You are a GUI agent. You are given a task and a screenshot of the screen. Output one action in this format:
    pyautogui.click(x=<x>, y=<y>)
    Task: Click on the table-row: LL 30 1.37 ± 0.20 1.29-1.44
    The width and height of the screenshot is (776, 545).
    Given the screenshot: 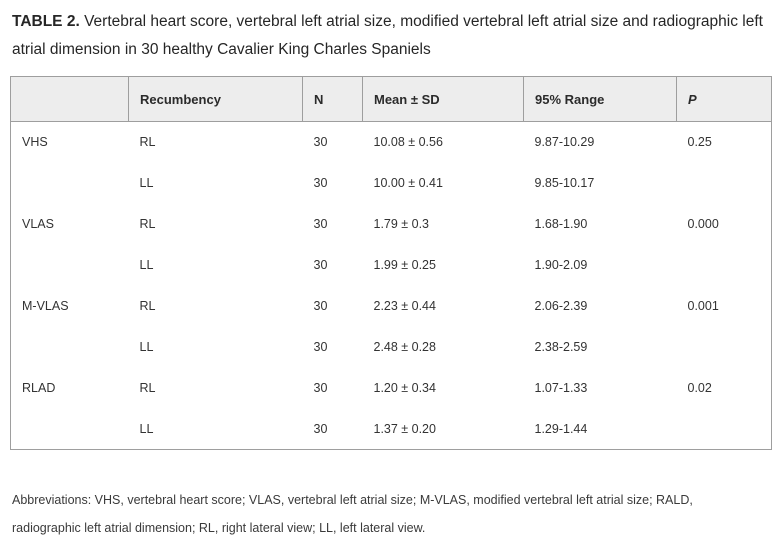 What is the action you would take?
    pyautogui.click(x=391, y=429)
    